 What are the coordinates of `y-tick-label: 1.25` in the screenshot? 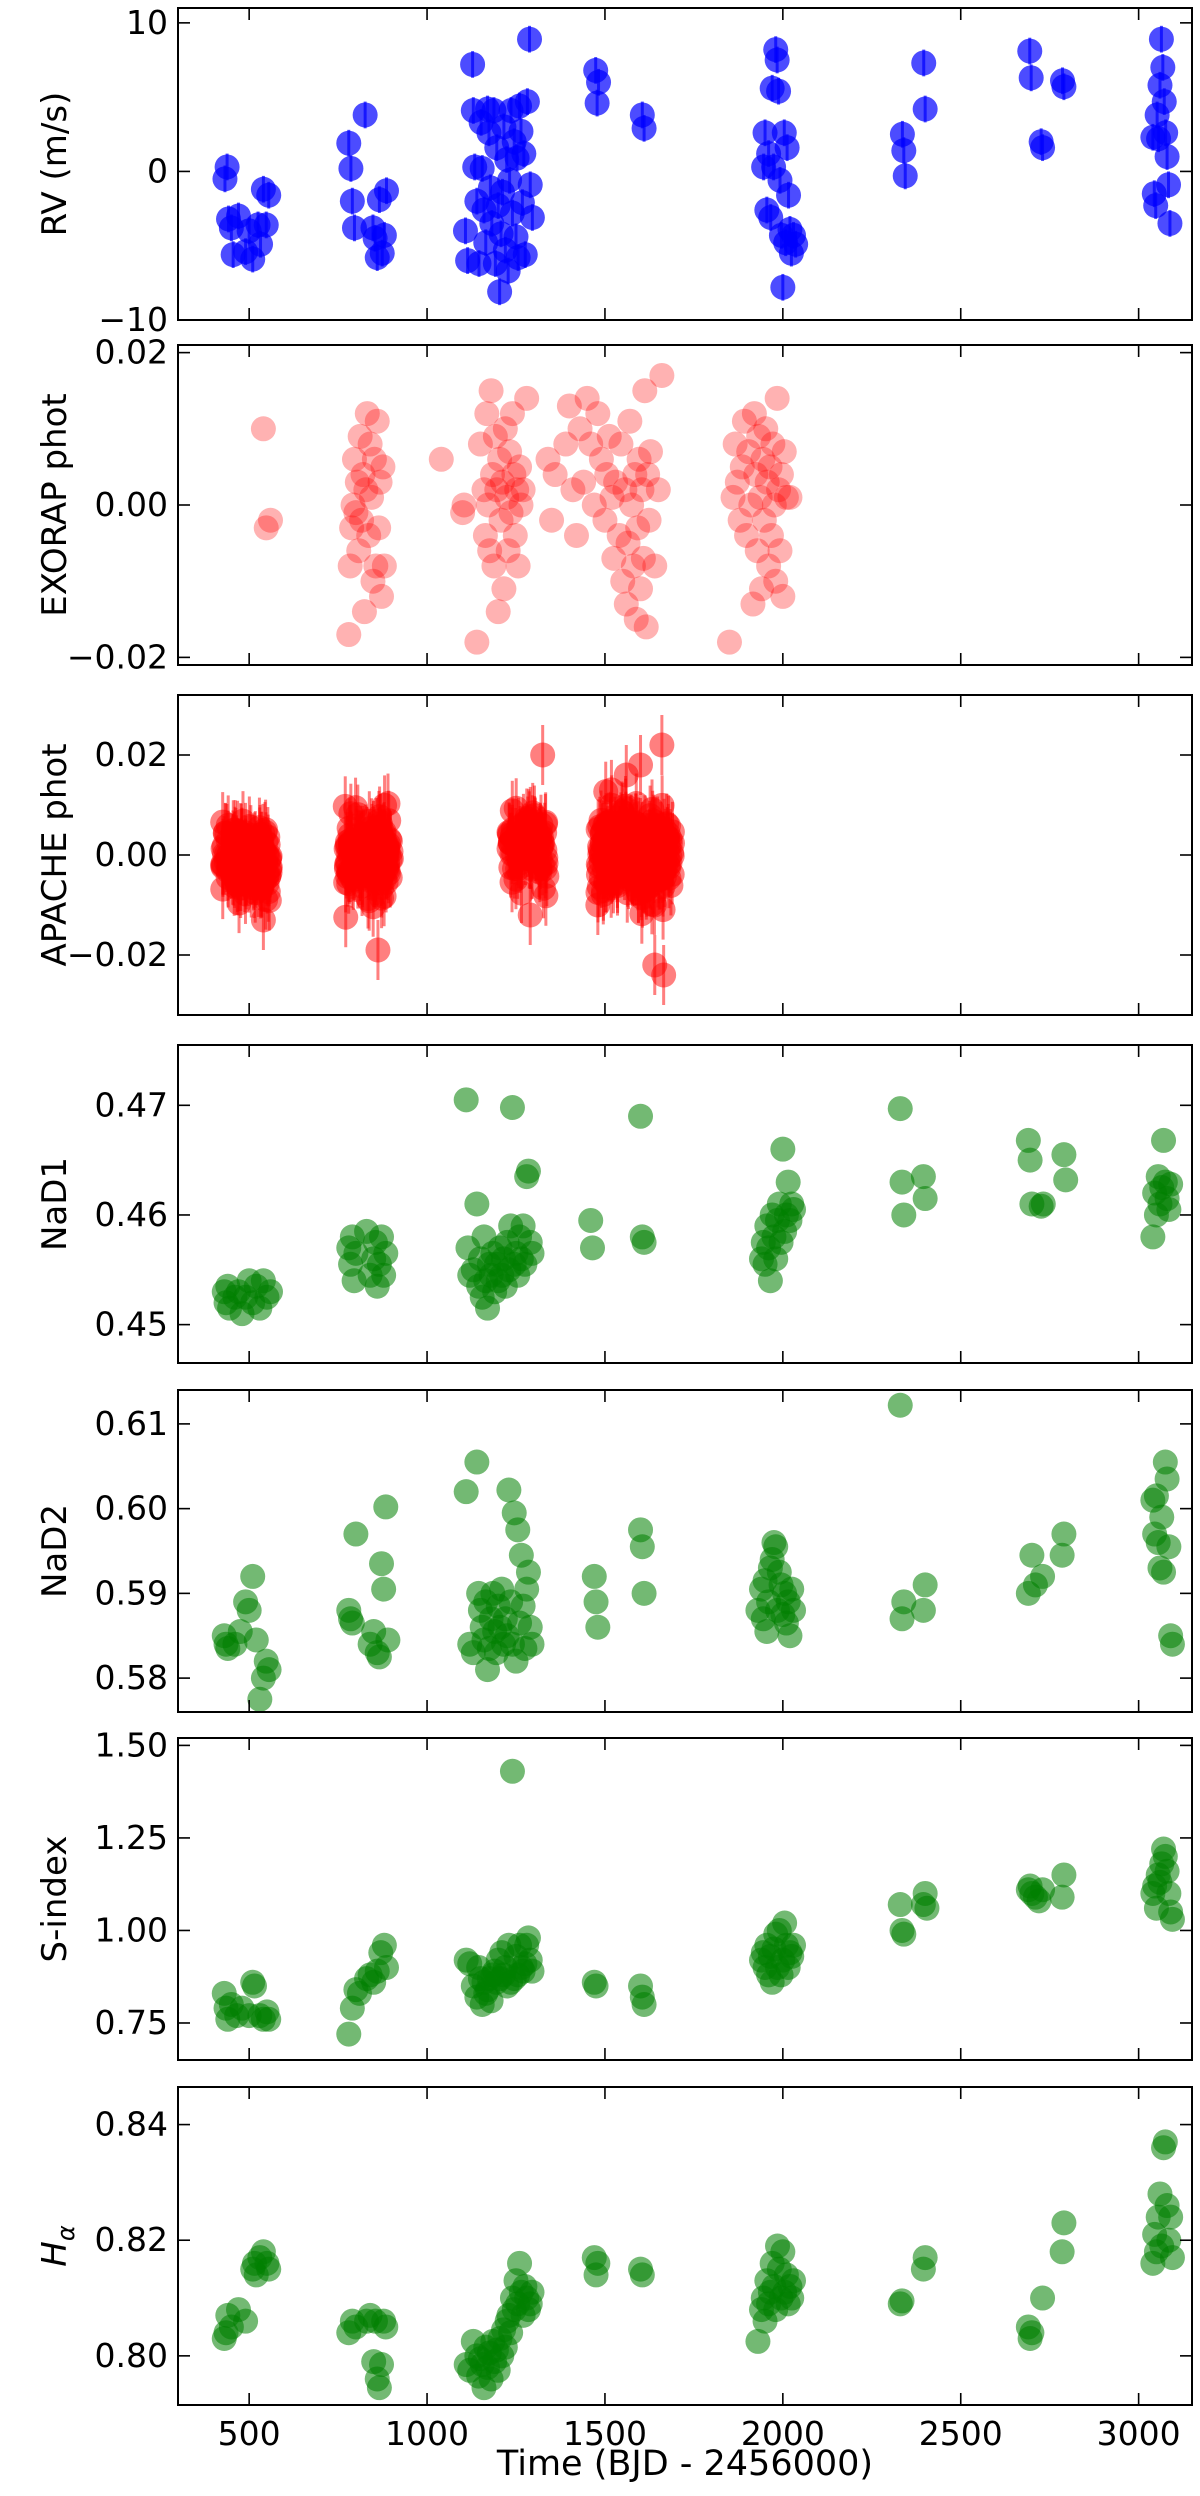 It's located at (131, 1837).